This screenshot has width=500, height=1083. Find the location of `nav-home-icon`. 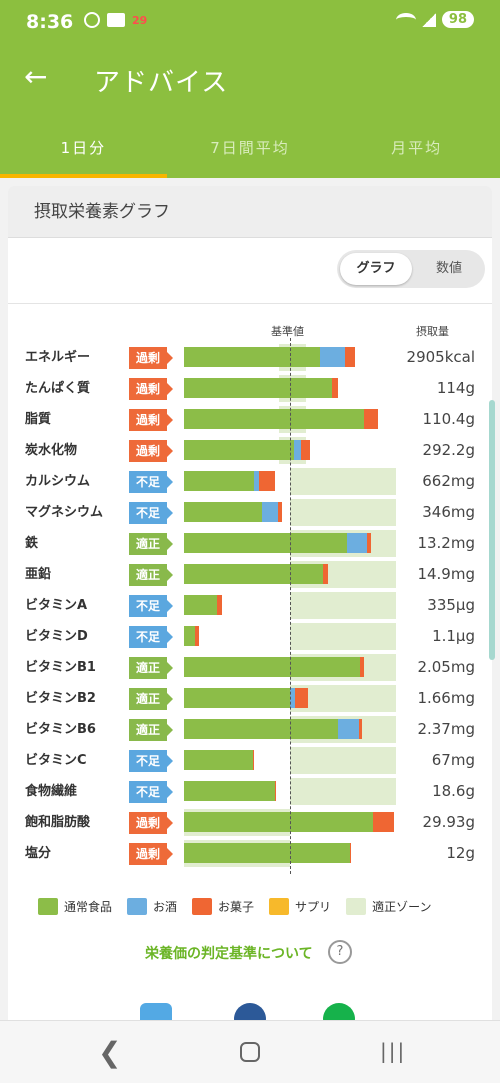

nav-home-icon is located at coordinates (250, 1052).